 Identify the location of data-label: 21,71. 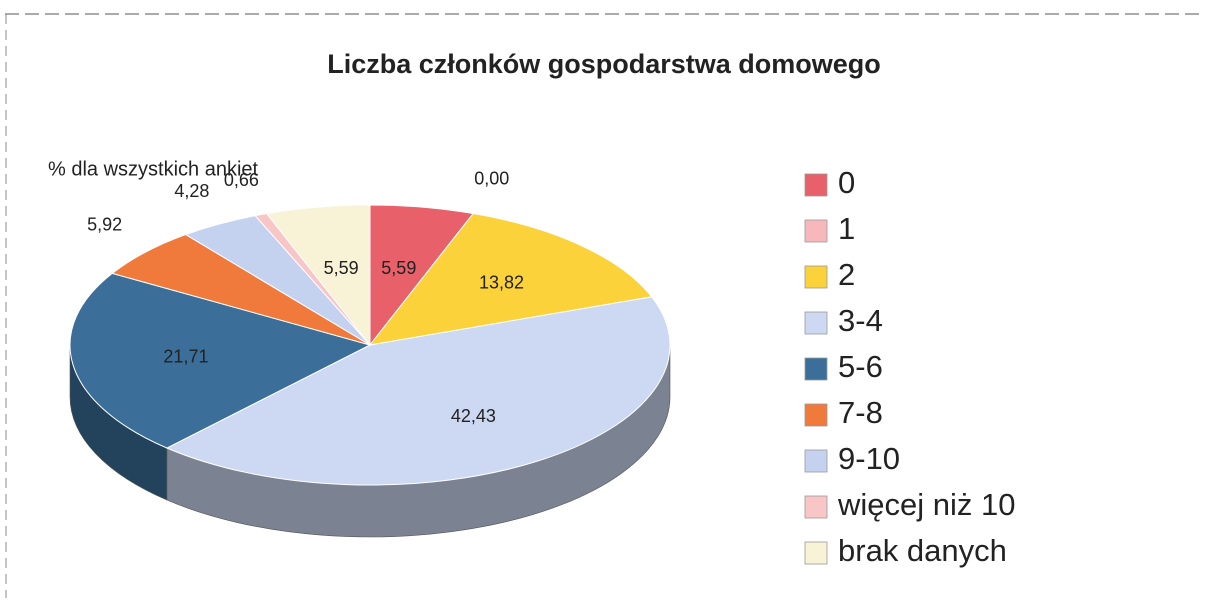
(185, 356).